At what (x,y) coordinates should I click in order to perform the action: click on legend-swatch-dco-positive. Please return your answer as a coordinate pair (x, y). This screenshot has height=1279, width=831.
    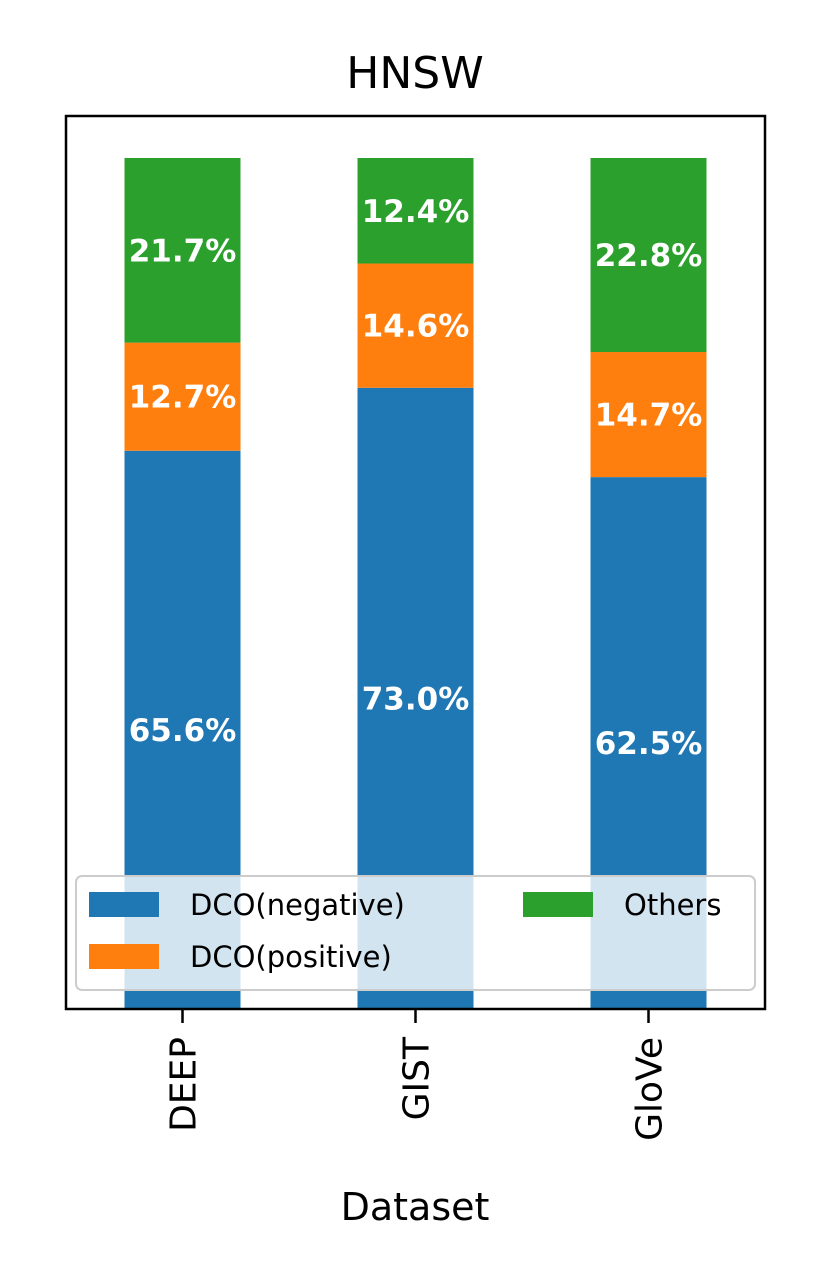
    Looking at the image, I should click on (124, 956).